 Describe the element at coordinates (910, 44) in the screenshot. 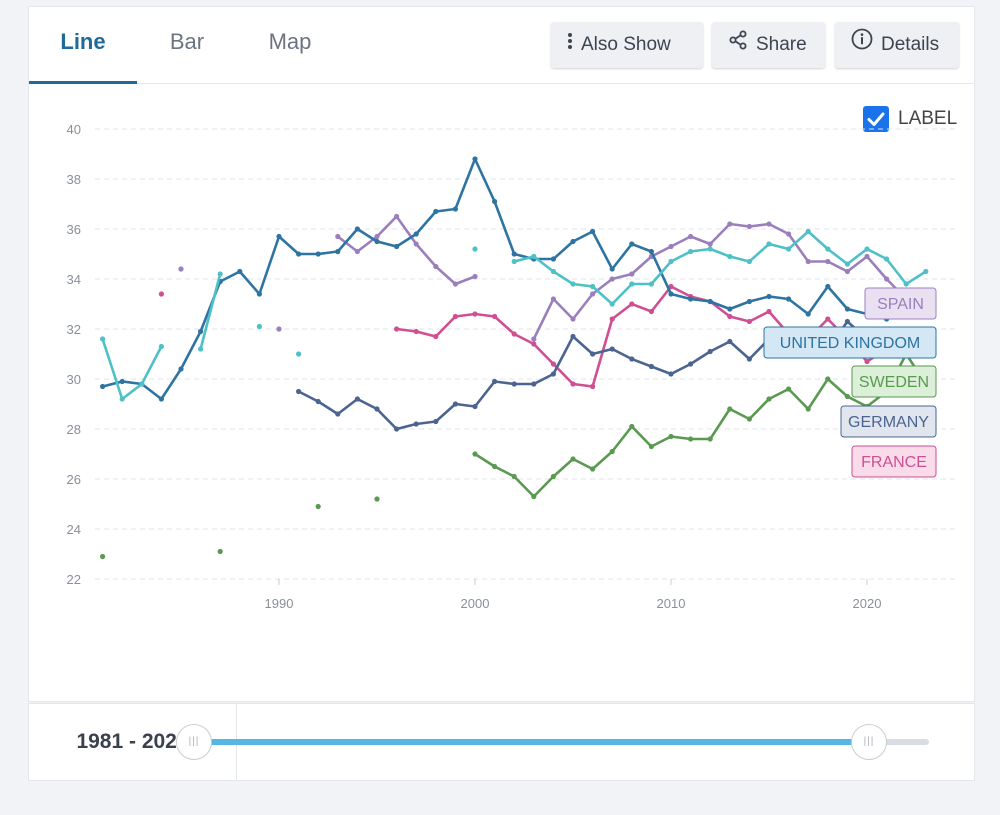

I see `details-label: Details` at that location.